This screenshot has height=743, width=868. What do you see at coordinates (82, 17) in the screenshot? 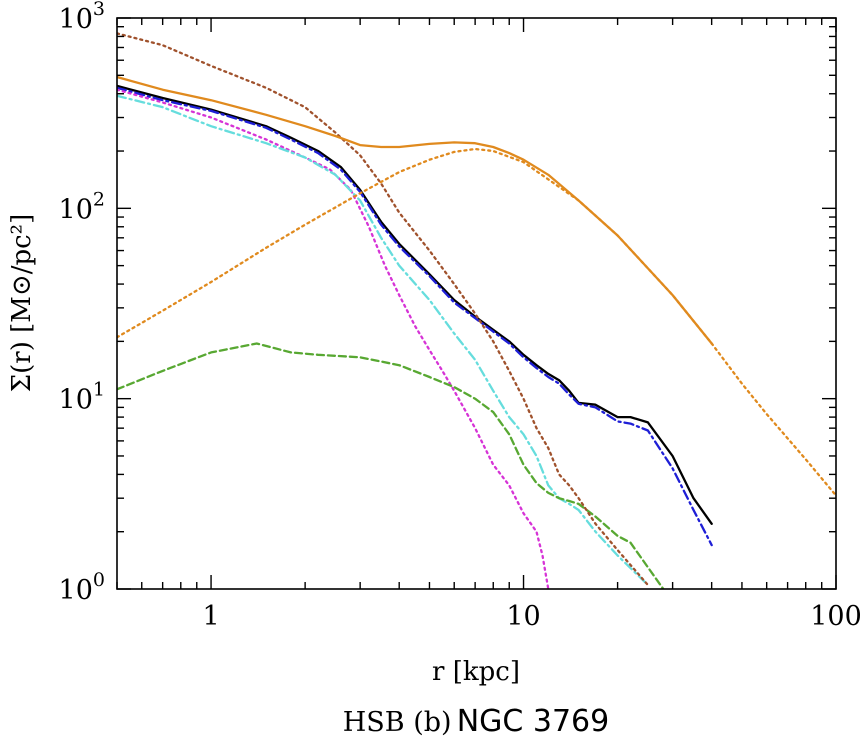
I see `y-tick-label: 10³` at bounding box center [82, 17].